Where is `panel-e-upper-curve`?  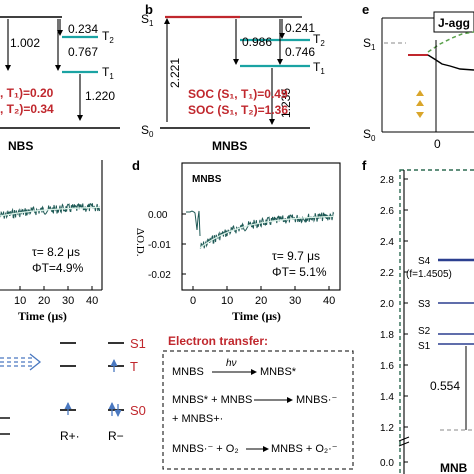
panel-e-upper-curve is located at coordinates (450, 42).